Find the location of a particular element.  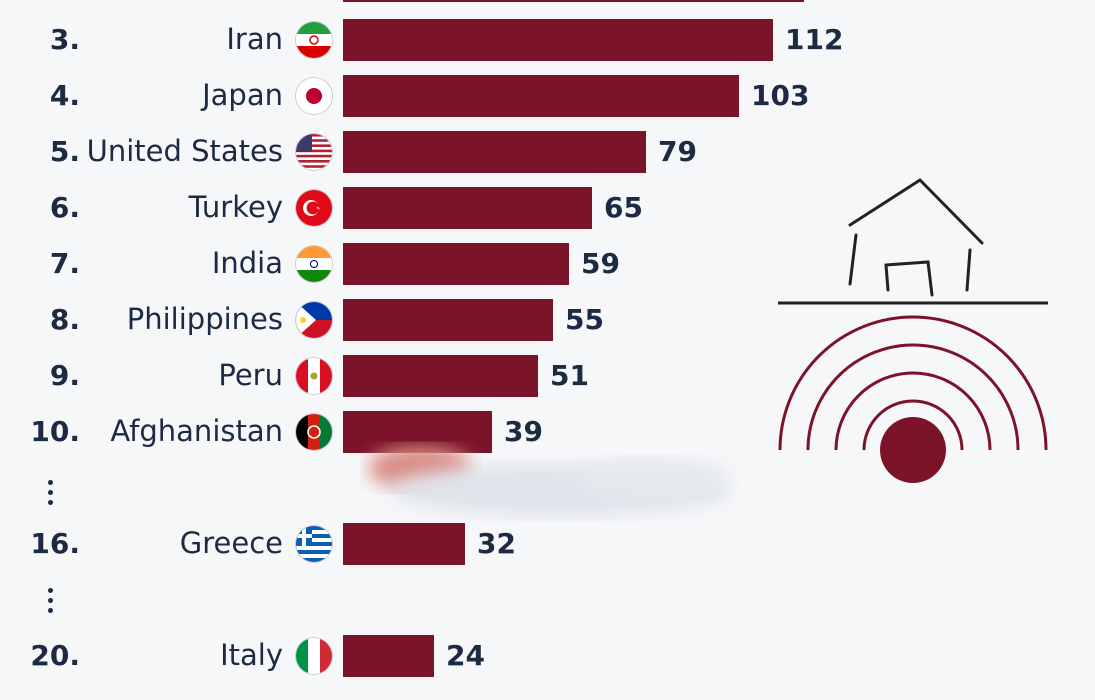

earthquake-house-icon is located at coordinates (913, 330).